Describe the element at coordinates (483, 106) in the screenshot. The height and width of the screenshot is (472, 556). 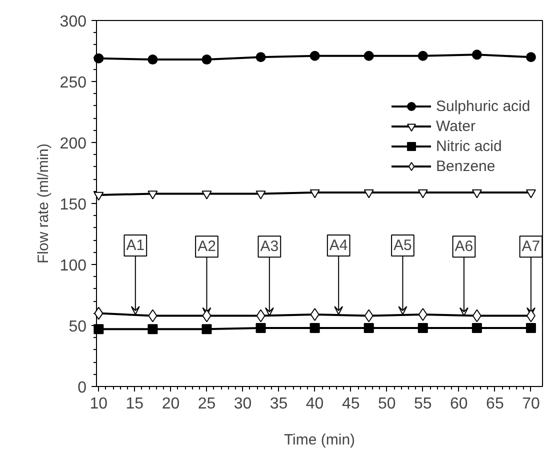
I see `legend-label: Sulphuric acid` at that location.